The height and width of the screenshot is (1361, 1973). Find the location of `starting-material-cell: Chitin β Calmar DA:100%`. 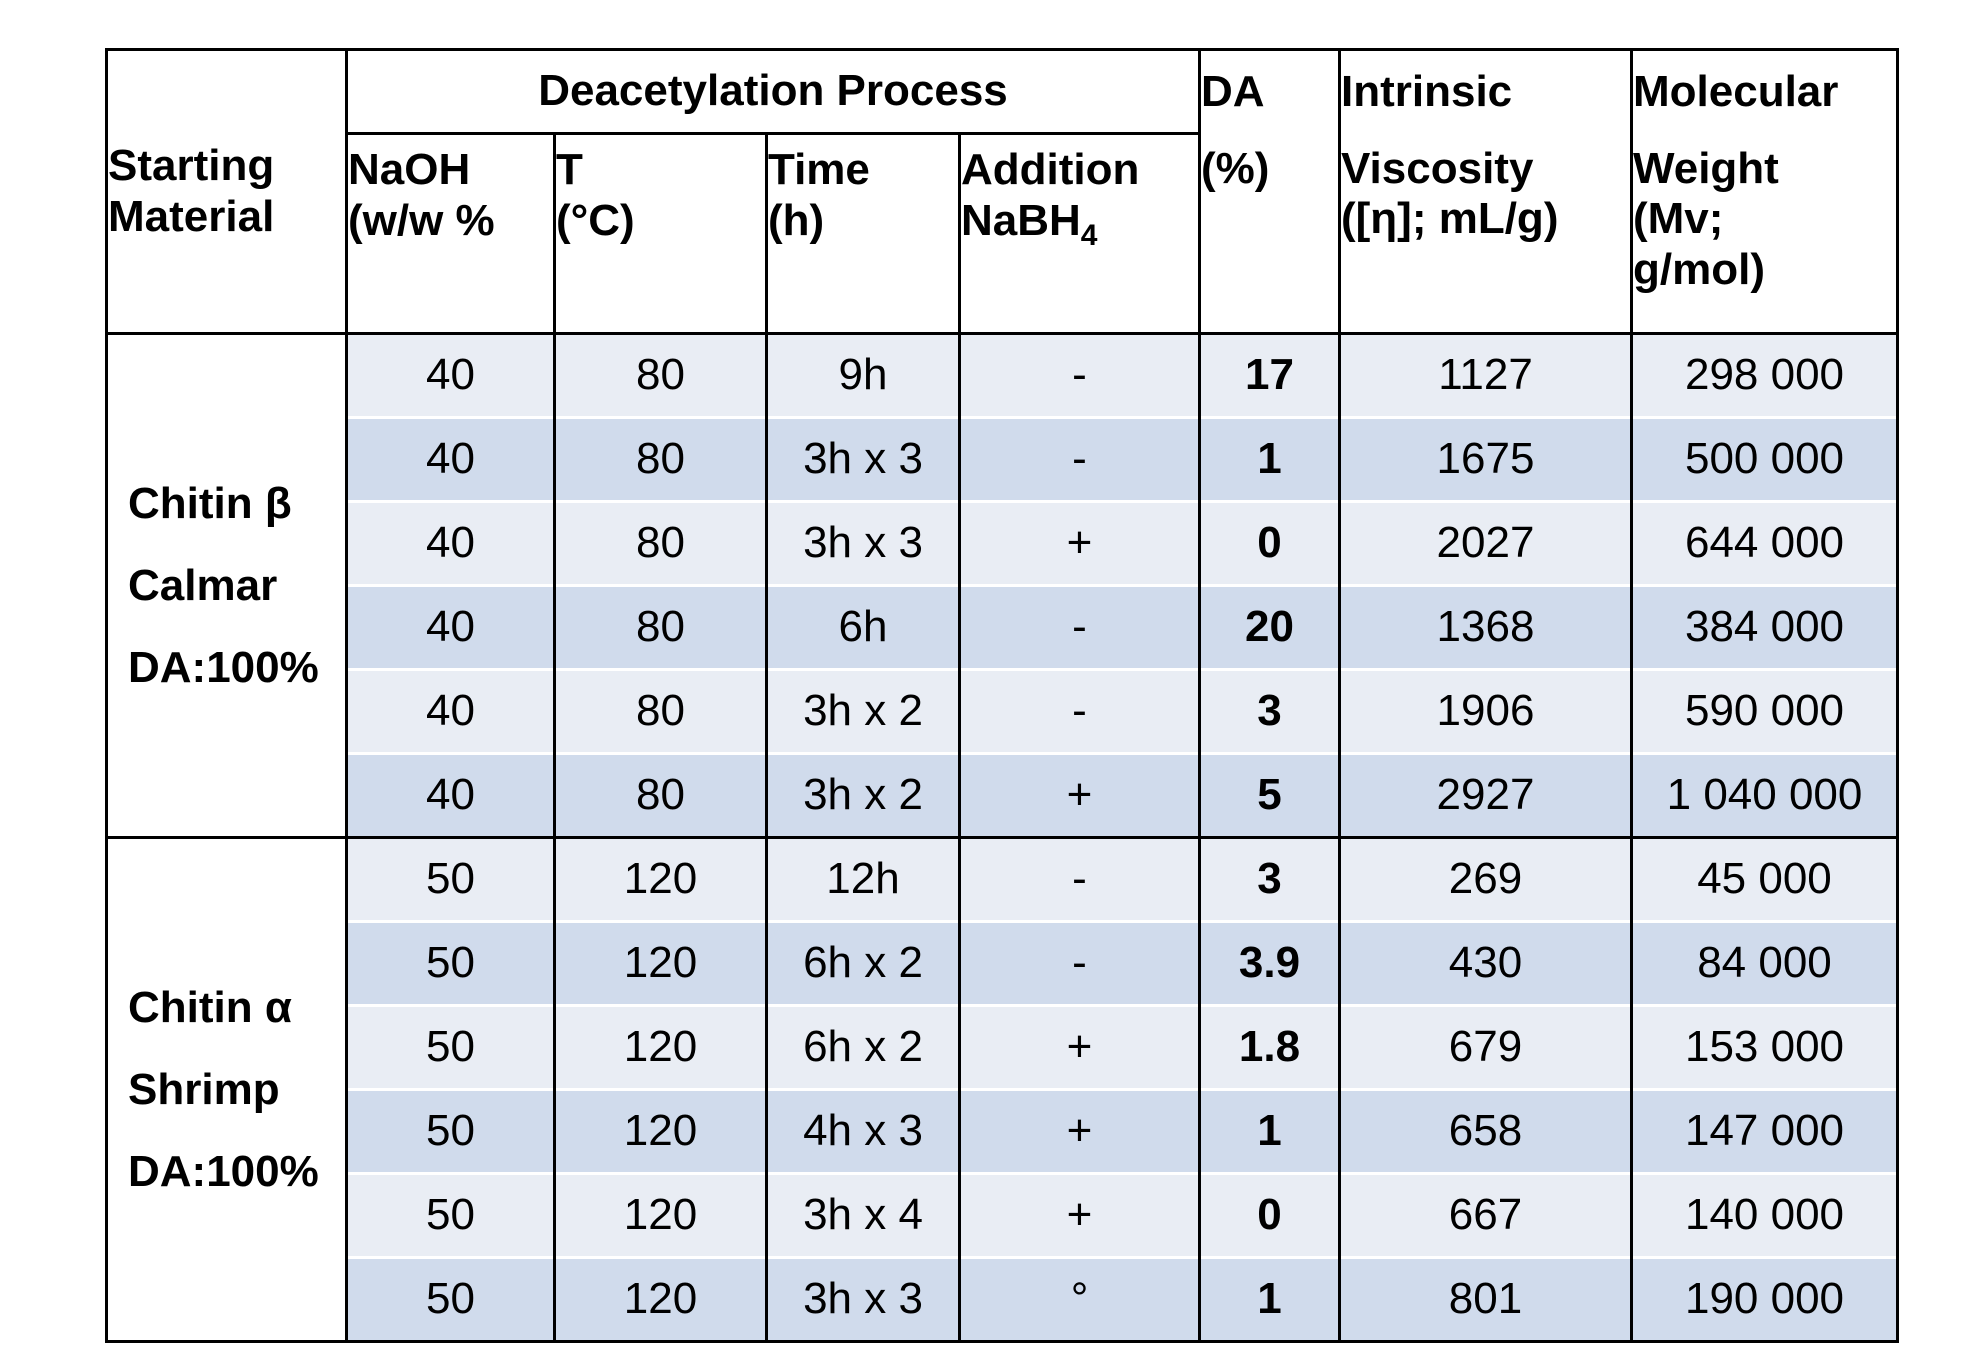

starting-material-cell: Chitin β Calmar DA:100% is located at coordinates (226, 586).